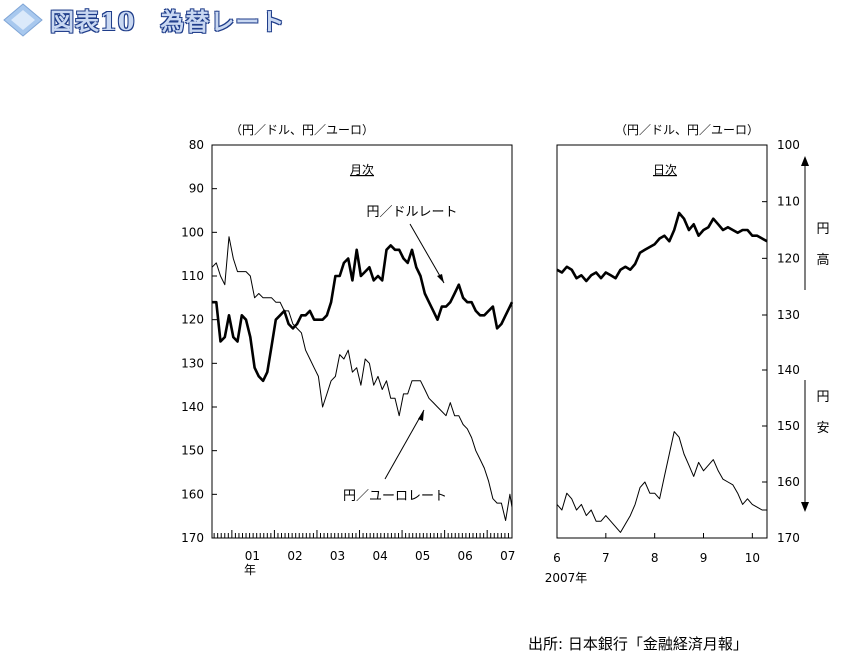 This screenshot has height=655, width=863. Describe the element at coordinates (606, 558) in the screenshot. I see `daily-x-tick-label: 7` at that location.